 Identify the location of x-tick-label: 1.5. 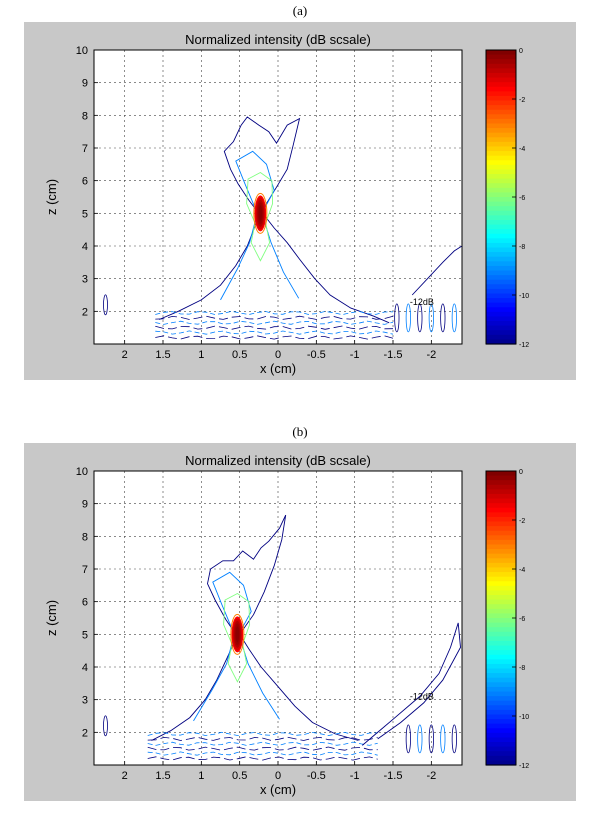
(162, 355).